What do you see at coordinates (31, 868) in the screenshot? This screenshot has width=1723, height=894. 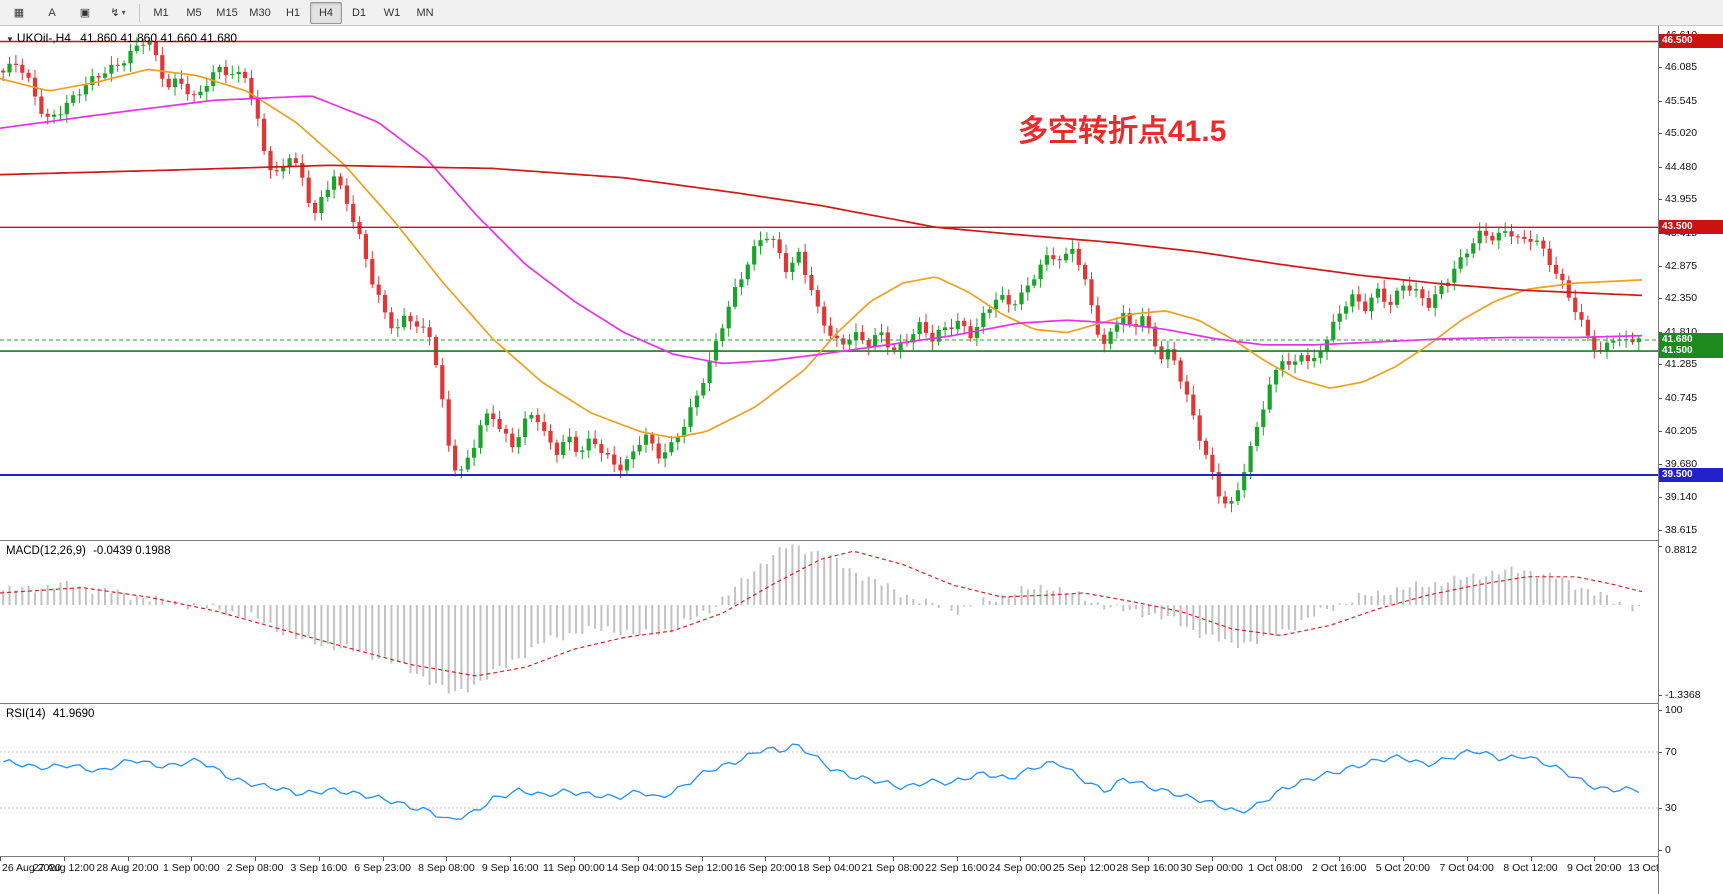 I see `time-axis-label: 26 Aug 2020` at bounding box center [31, 868].